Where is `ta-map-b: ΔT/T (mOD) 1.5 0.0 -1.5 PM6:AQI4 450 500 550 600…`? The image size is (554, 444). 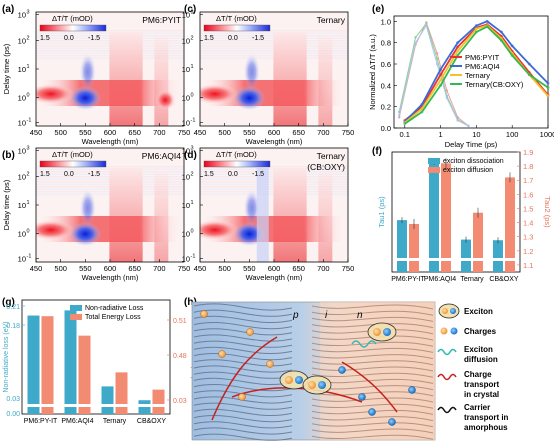
ta-map-b: ΔT/T (mOD) 1.5 0.0 -1.5 PM6:AQI4 450 500 550 600… is located at coordinates (96, 213).